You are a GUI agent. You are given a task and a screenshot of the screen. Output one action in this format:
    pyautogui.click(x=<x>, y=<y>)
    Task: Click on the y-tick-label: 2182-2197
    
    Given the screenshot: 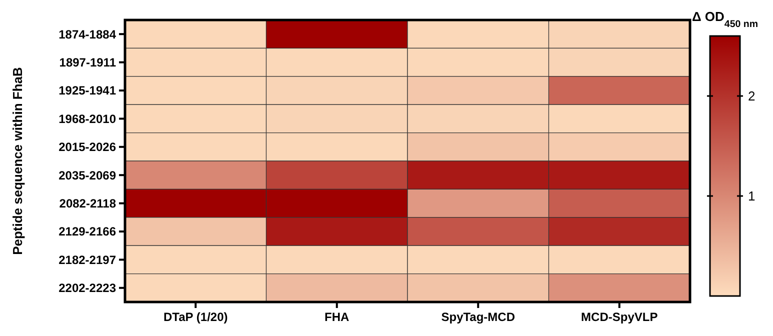 What is the action you would take?
    pyautogui.click(x=87, y=259)
    